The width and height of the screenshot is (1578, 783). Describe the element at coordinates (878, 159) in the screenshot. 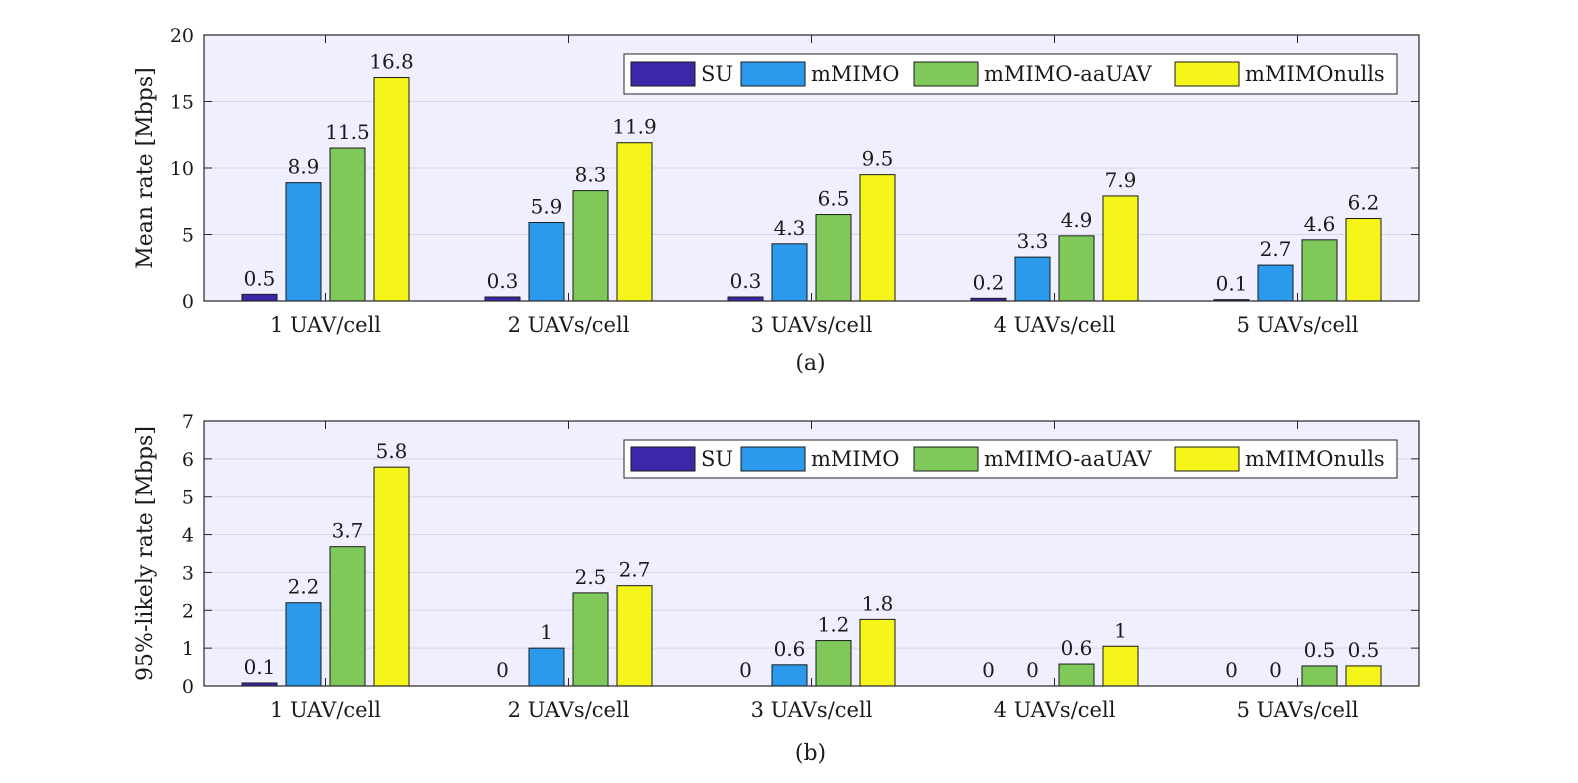

I see `data-label: 9.5` at that location.